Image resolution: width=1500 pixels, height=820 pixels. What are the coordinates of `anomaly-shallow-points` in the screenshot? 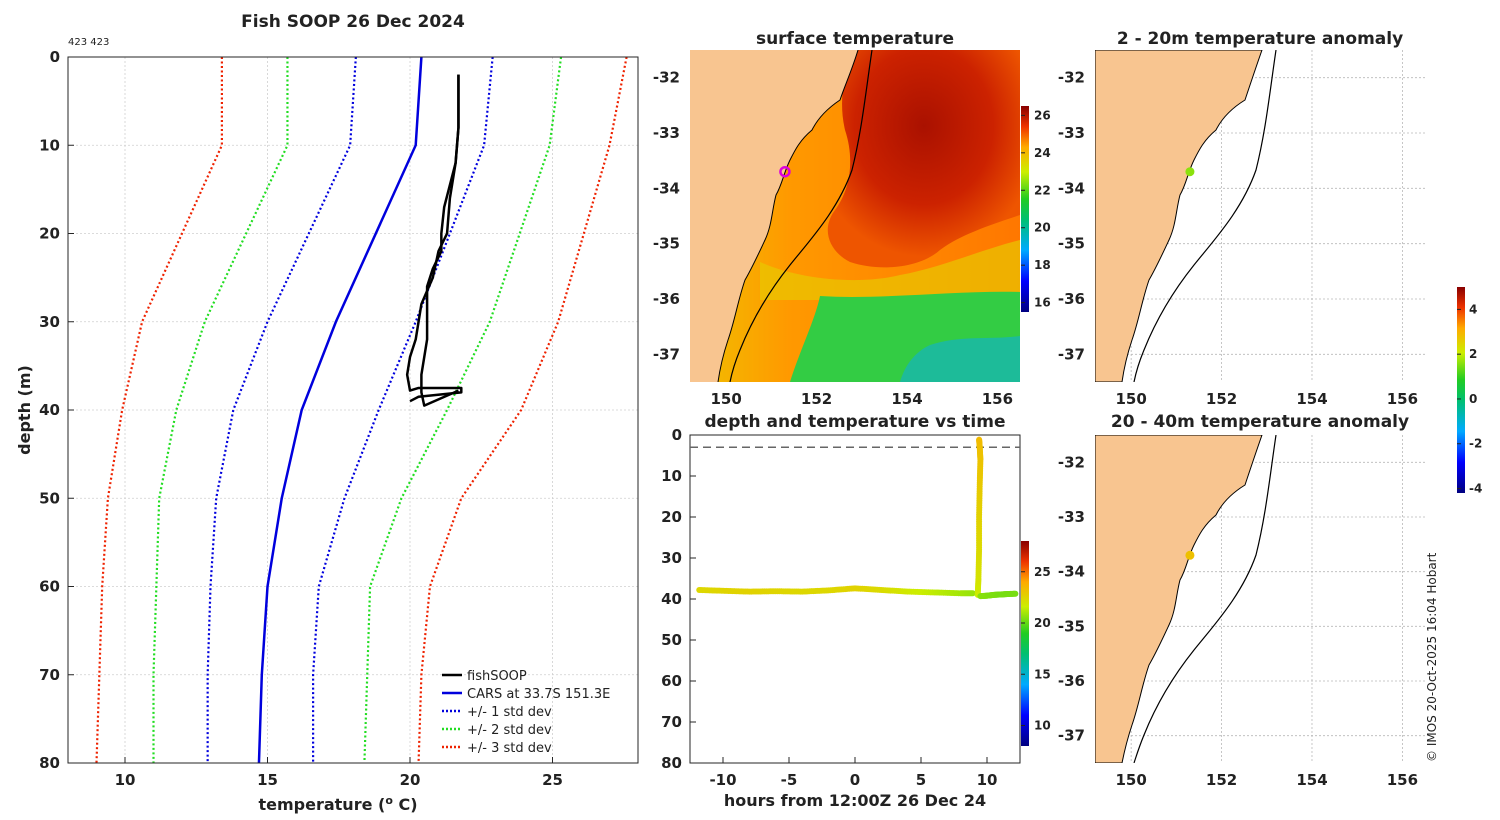 It's located at (1190, 172).